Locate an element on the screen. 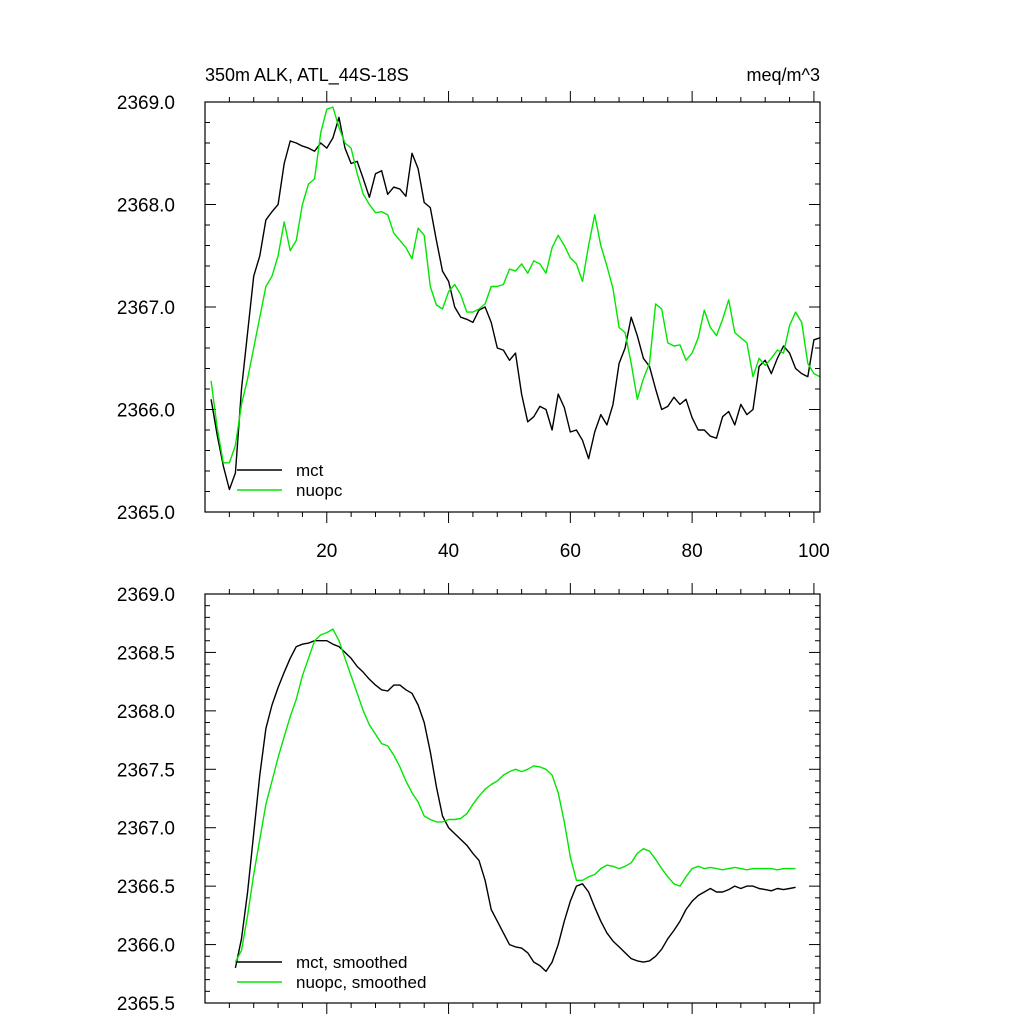 This screenshot has height=1024, width=1024. legend-label-mct-smoothed: mct, smoothed is located at coordinates (352, 962).